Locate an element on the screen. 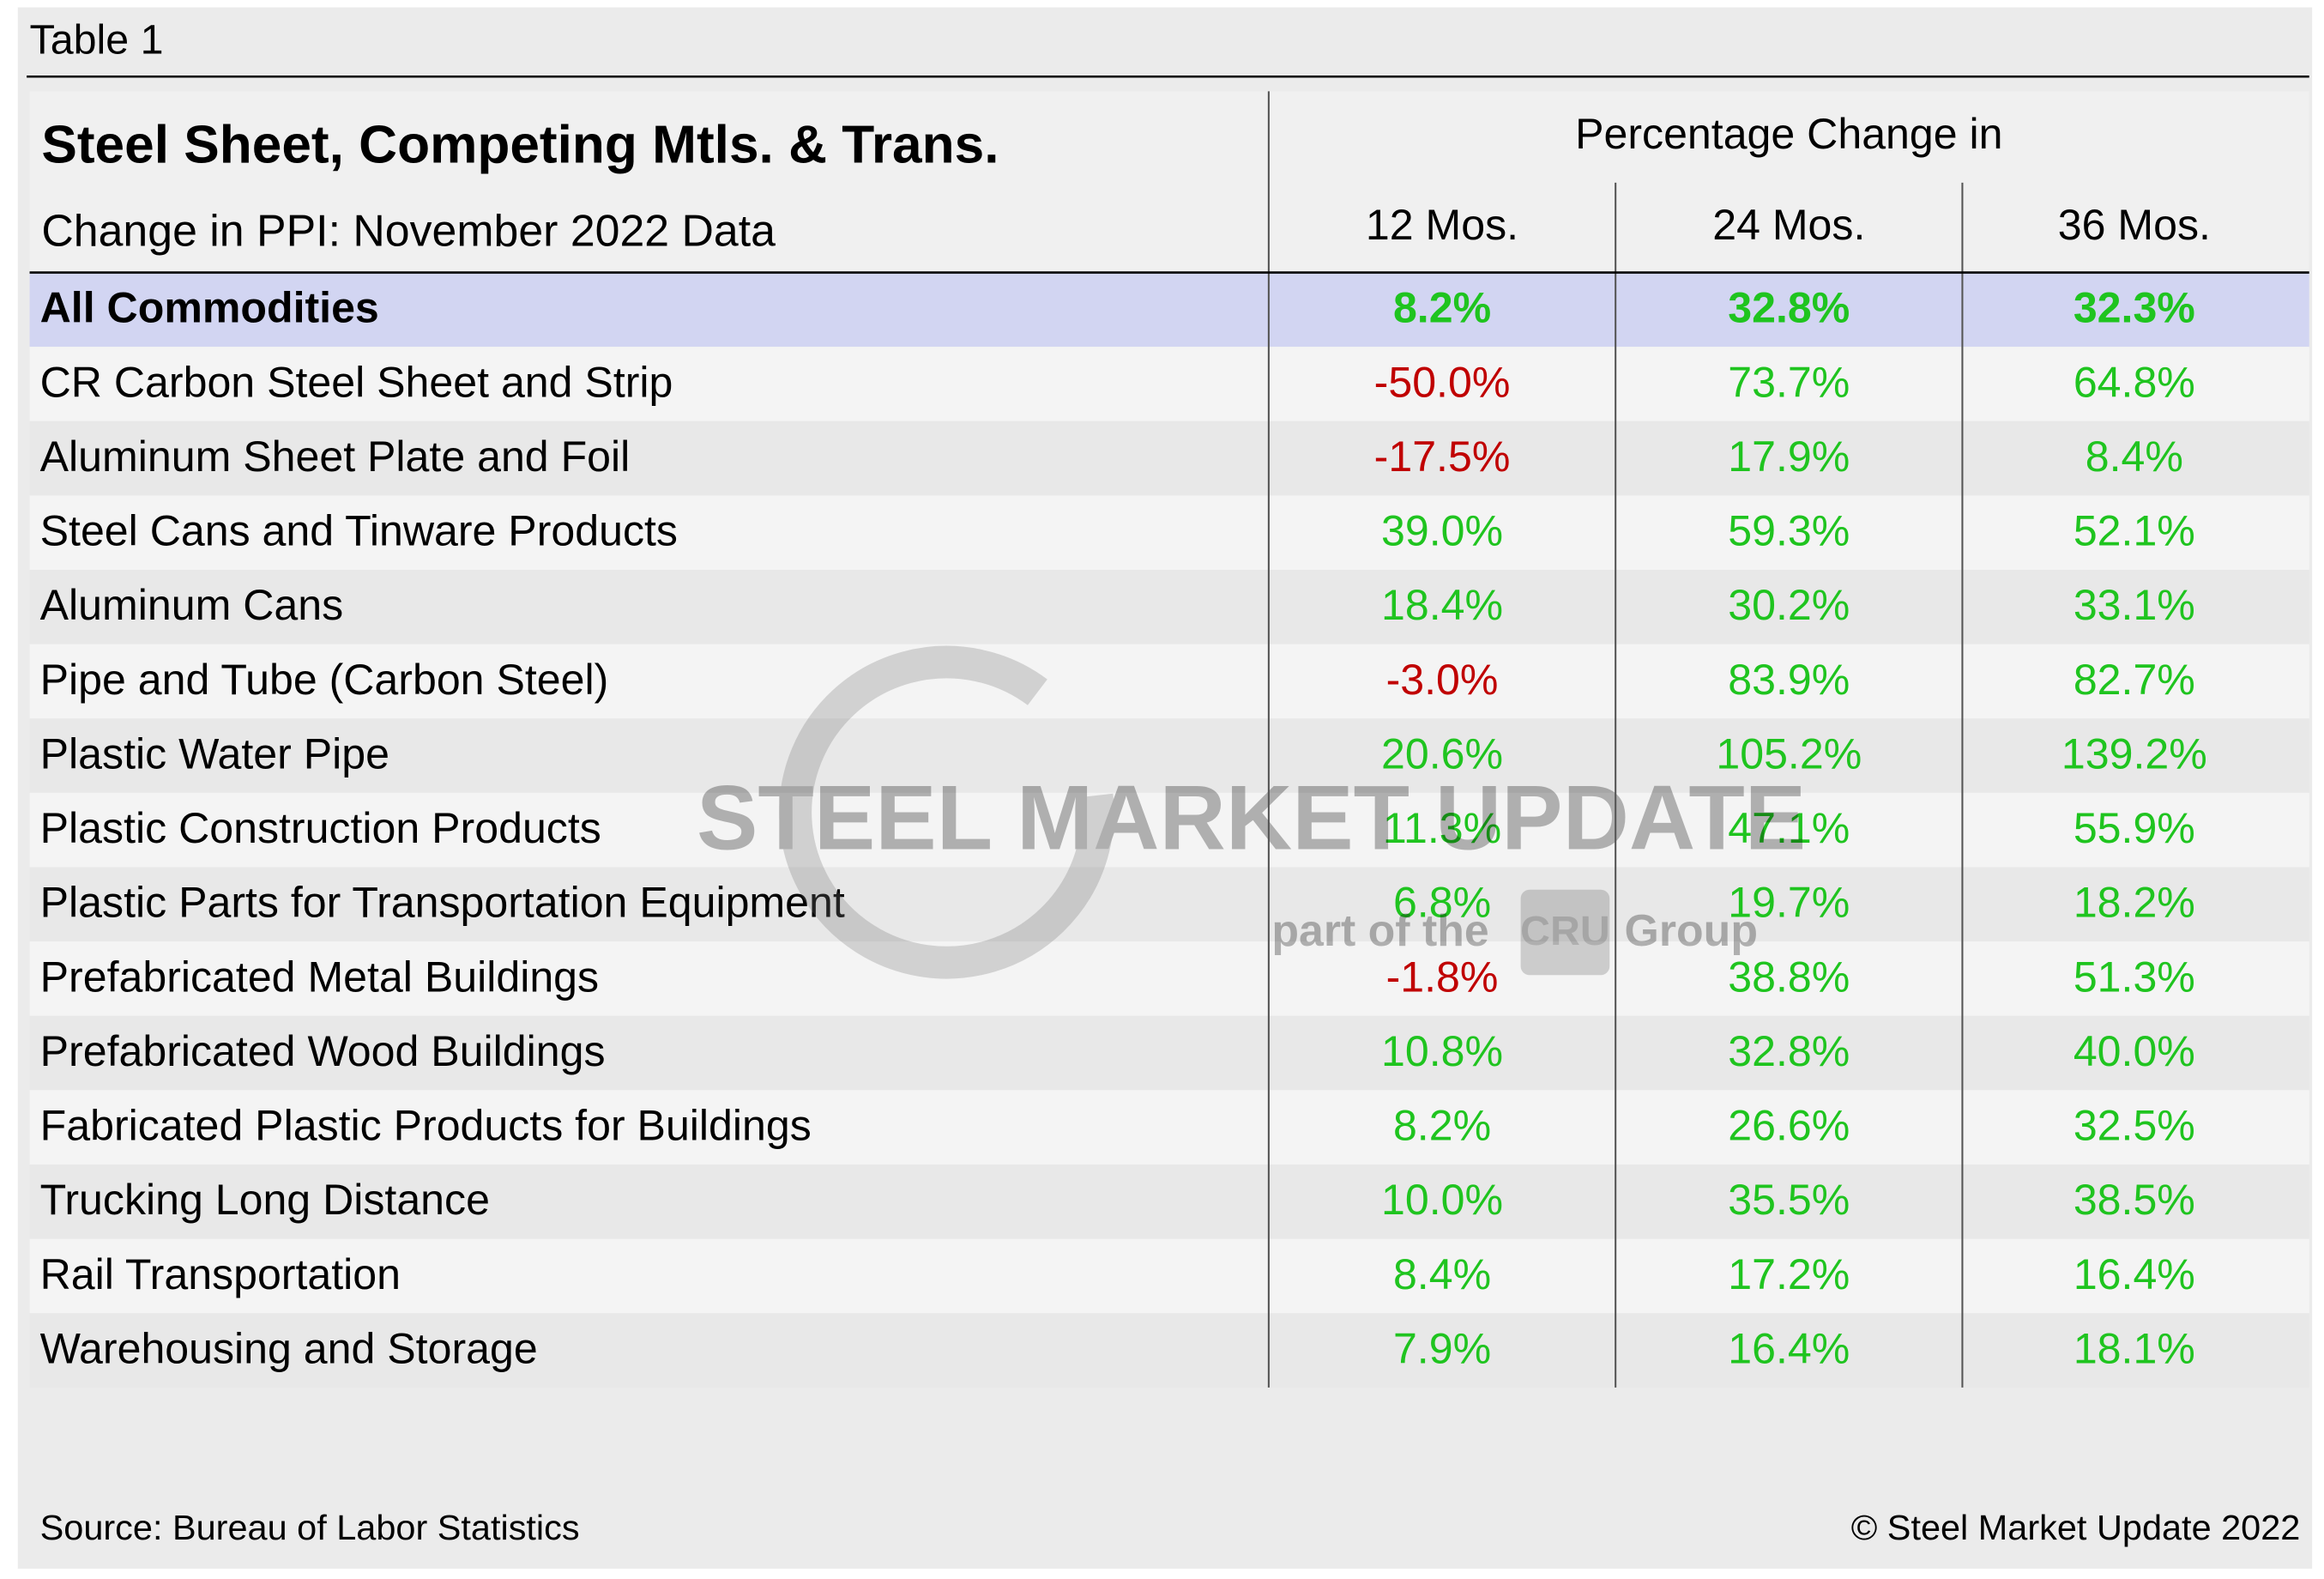  cell-value: 38.5% is located at coordinates (2134, 1200).